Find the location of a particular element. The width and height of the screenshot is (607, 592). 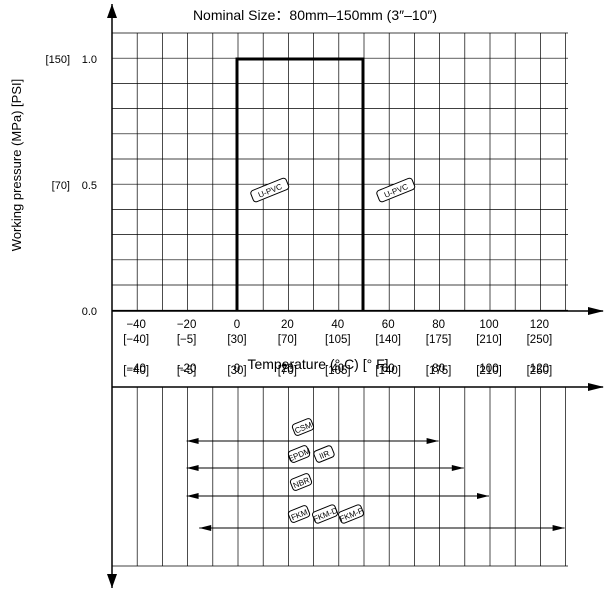

y-axis-arrow-down is located at coordinates (112, 581).